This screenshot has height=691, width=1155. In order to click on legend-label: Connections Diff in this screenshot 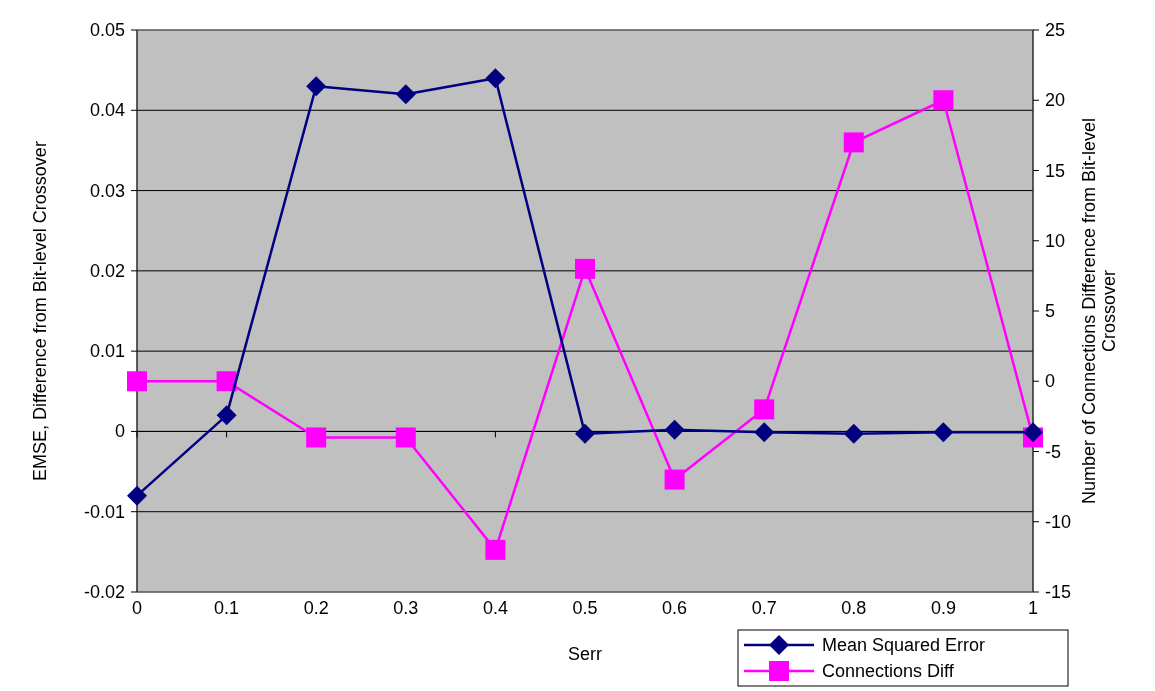, I will do `click(888, 671)`.